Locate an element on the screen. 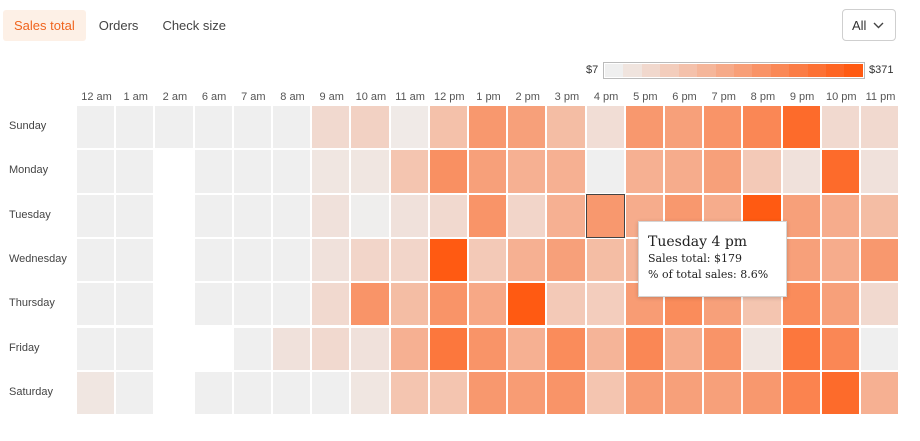  heatmap-cell-saturday-10-pm is located at coordinates (840, 393).